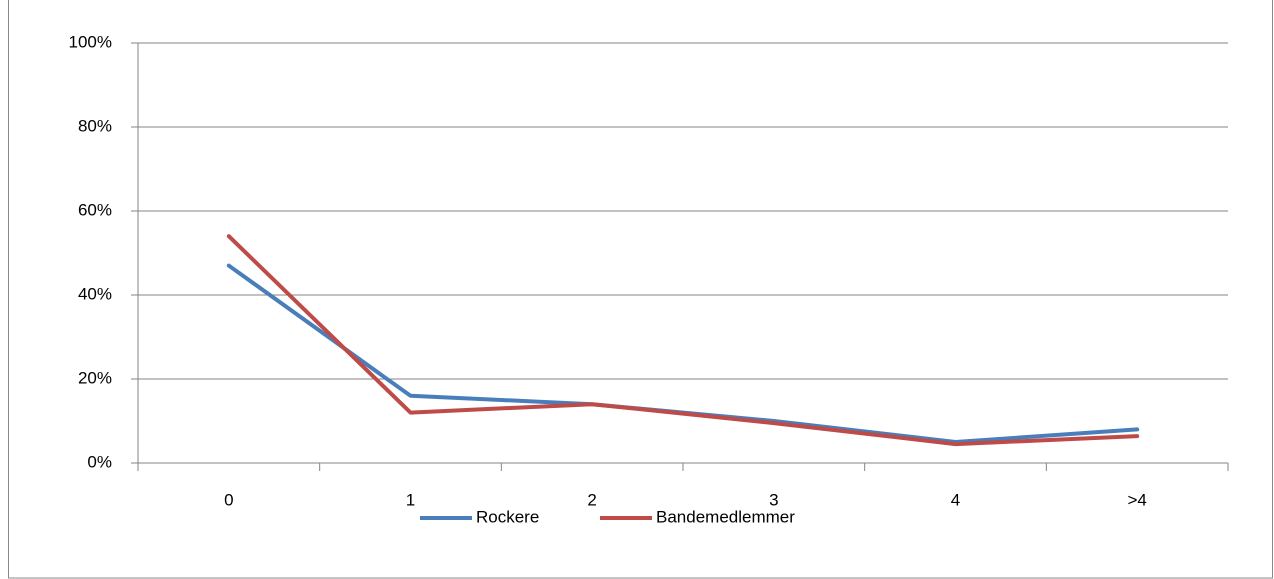  I want to click on y-tick-label: 0%, so click(99, 461).